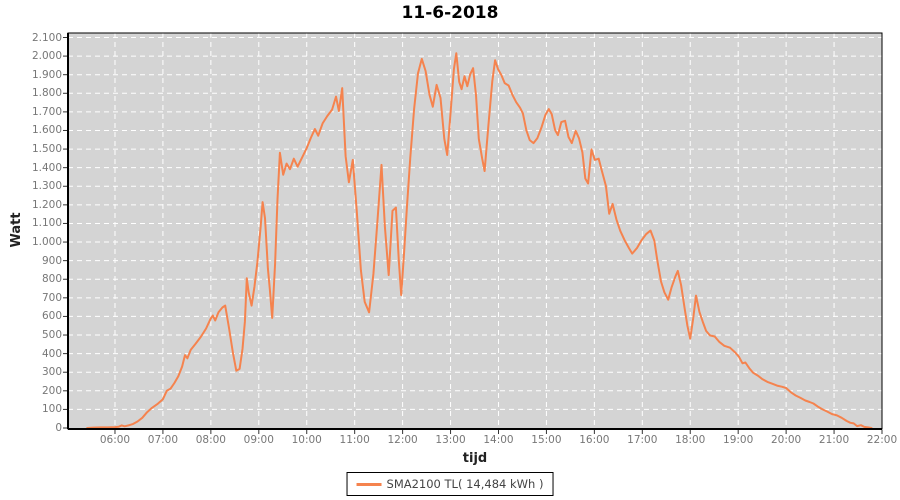  I want to click on y-tick-label: 200, so click(51, 390).